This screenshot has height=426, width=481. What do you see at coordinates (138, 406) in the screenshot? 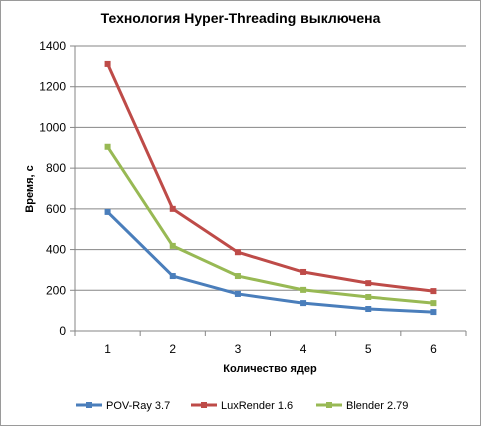
I see `legend-label: POV-Ray 3.7` at bounding box center [138, 406].